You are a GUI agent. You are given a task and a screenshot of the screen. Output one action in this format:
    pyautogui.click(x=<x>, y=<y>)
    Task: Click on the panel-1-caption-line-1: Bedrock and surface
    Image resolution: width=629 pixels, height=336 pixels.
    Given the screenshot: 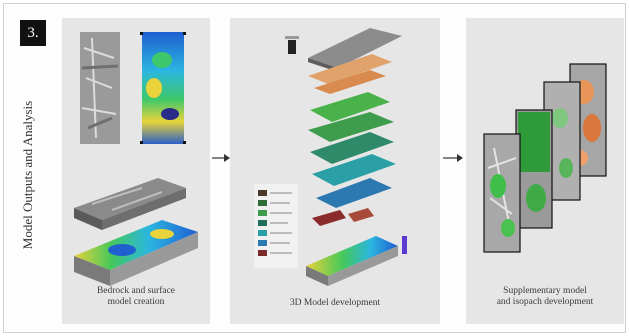 What is the action you would take?
    pyautogui.click(x=136, y=291)
    